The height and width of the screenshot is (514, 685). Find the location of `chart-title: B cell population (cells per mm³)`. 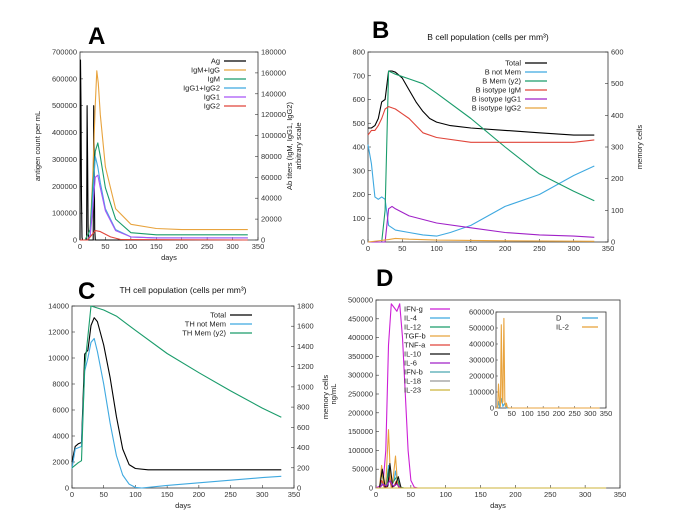

chart-title: B cell population (cells per mm³) is located at coordinates (488, 37).